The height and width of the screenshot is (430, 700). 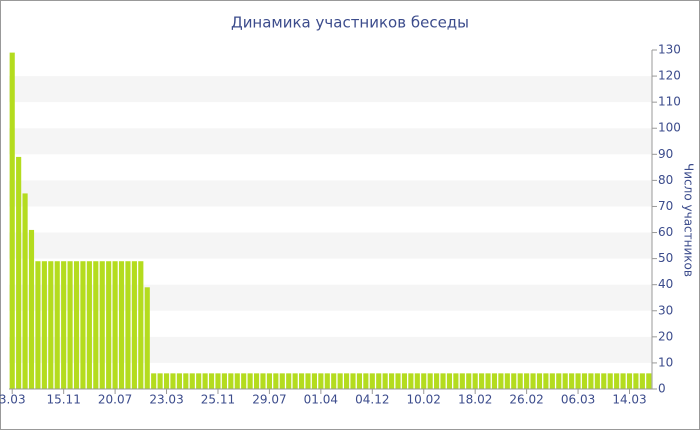 I want to click on chart-title: Динамика участников беседы, so click(x=350, y=23).